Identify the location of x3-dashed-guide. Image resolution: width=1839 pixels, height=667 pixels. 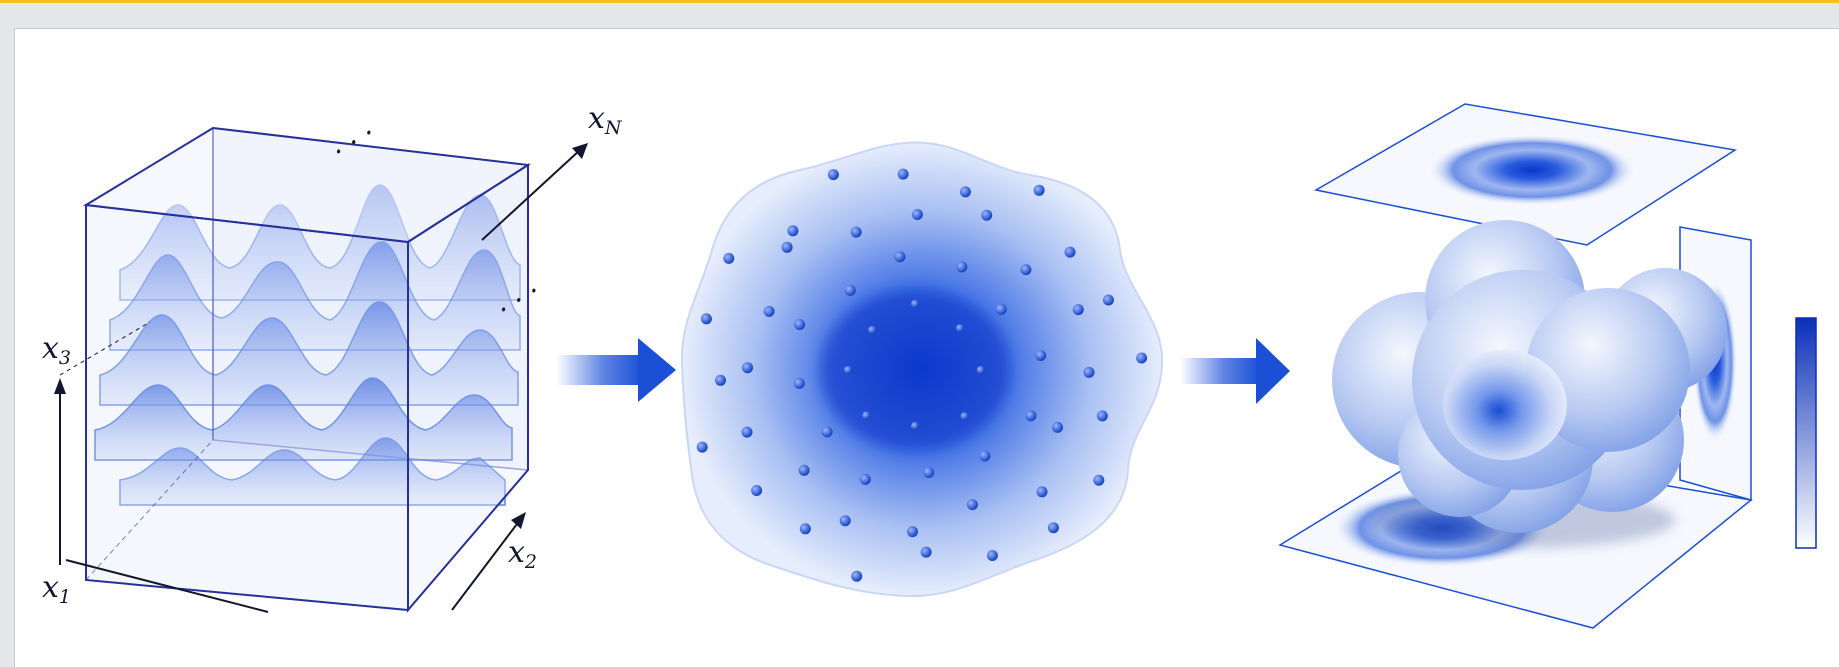
(105, 348).